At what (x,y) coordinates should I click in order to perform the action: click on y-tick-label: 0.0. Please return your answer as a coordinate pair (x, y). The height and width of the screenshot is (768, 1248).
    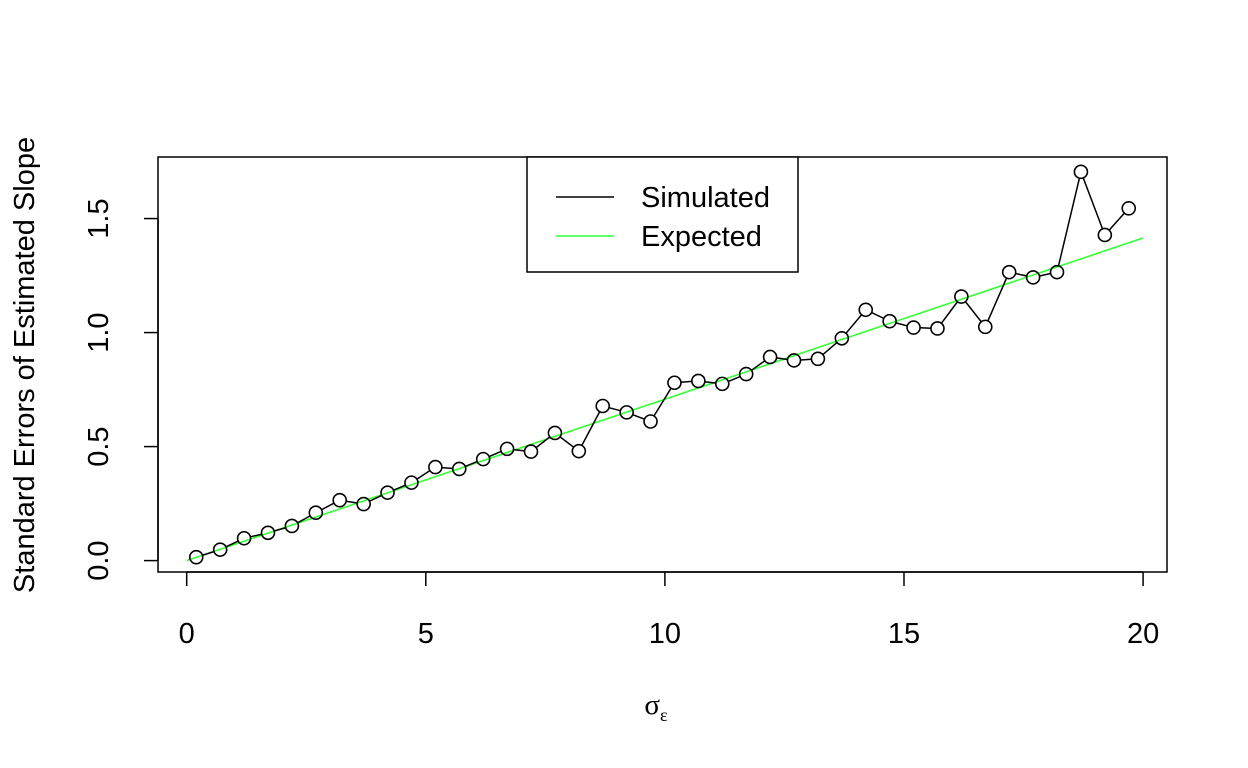
    Looking at the image, I should click on (99, 560).